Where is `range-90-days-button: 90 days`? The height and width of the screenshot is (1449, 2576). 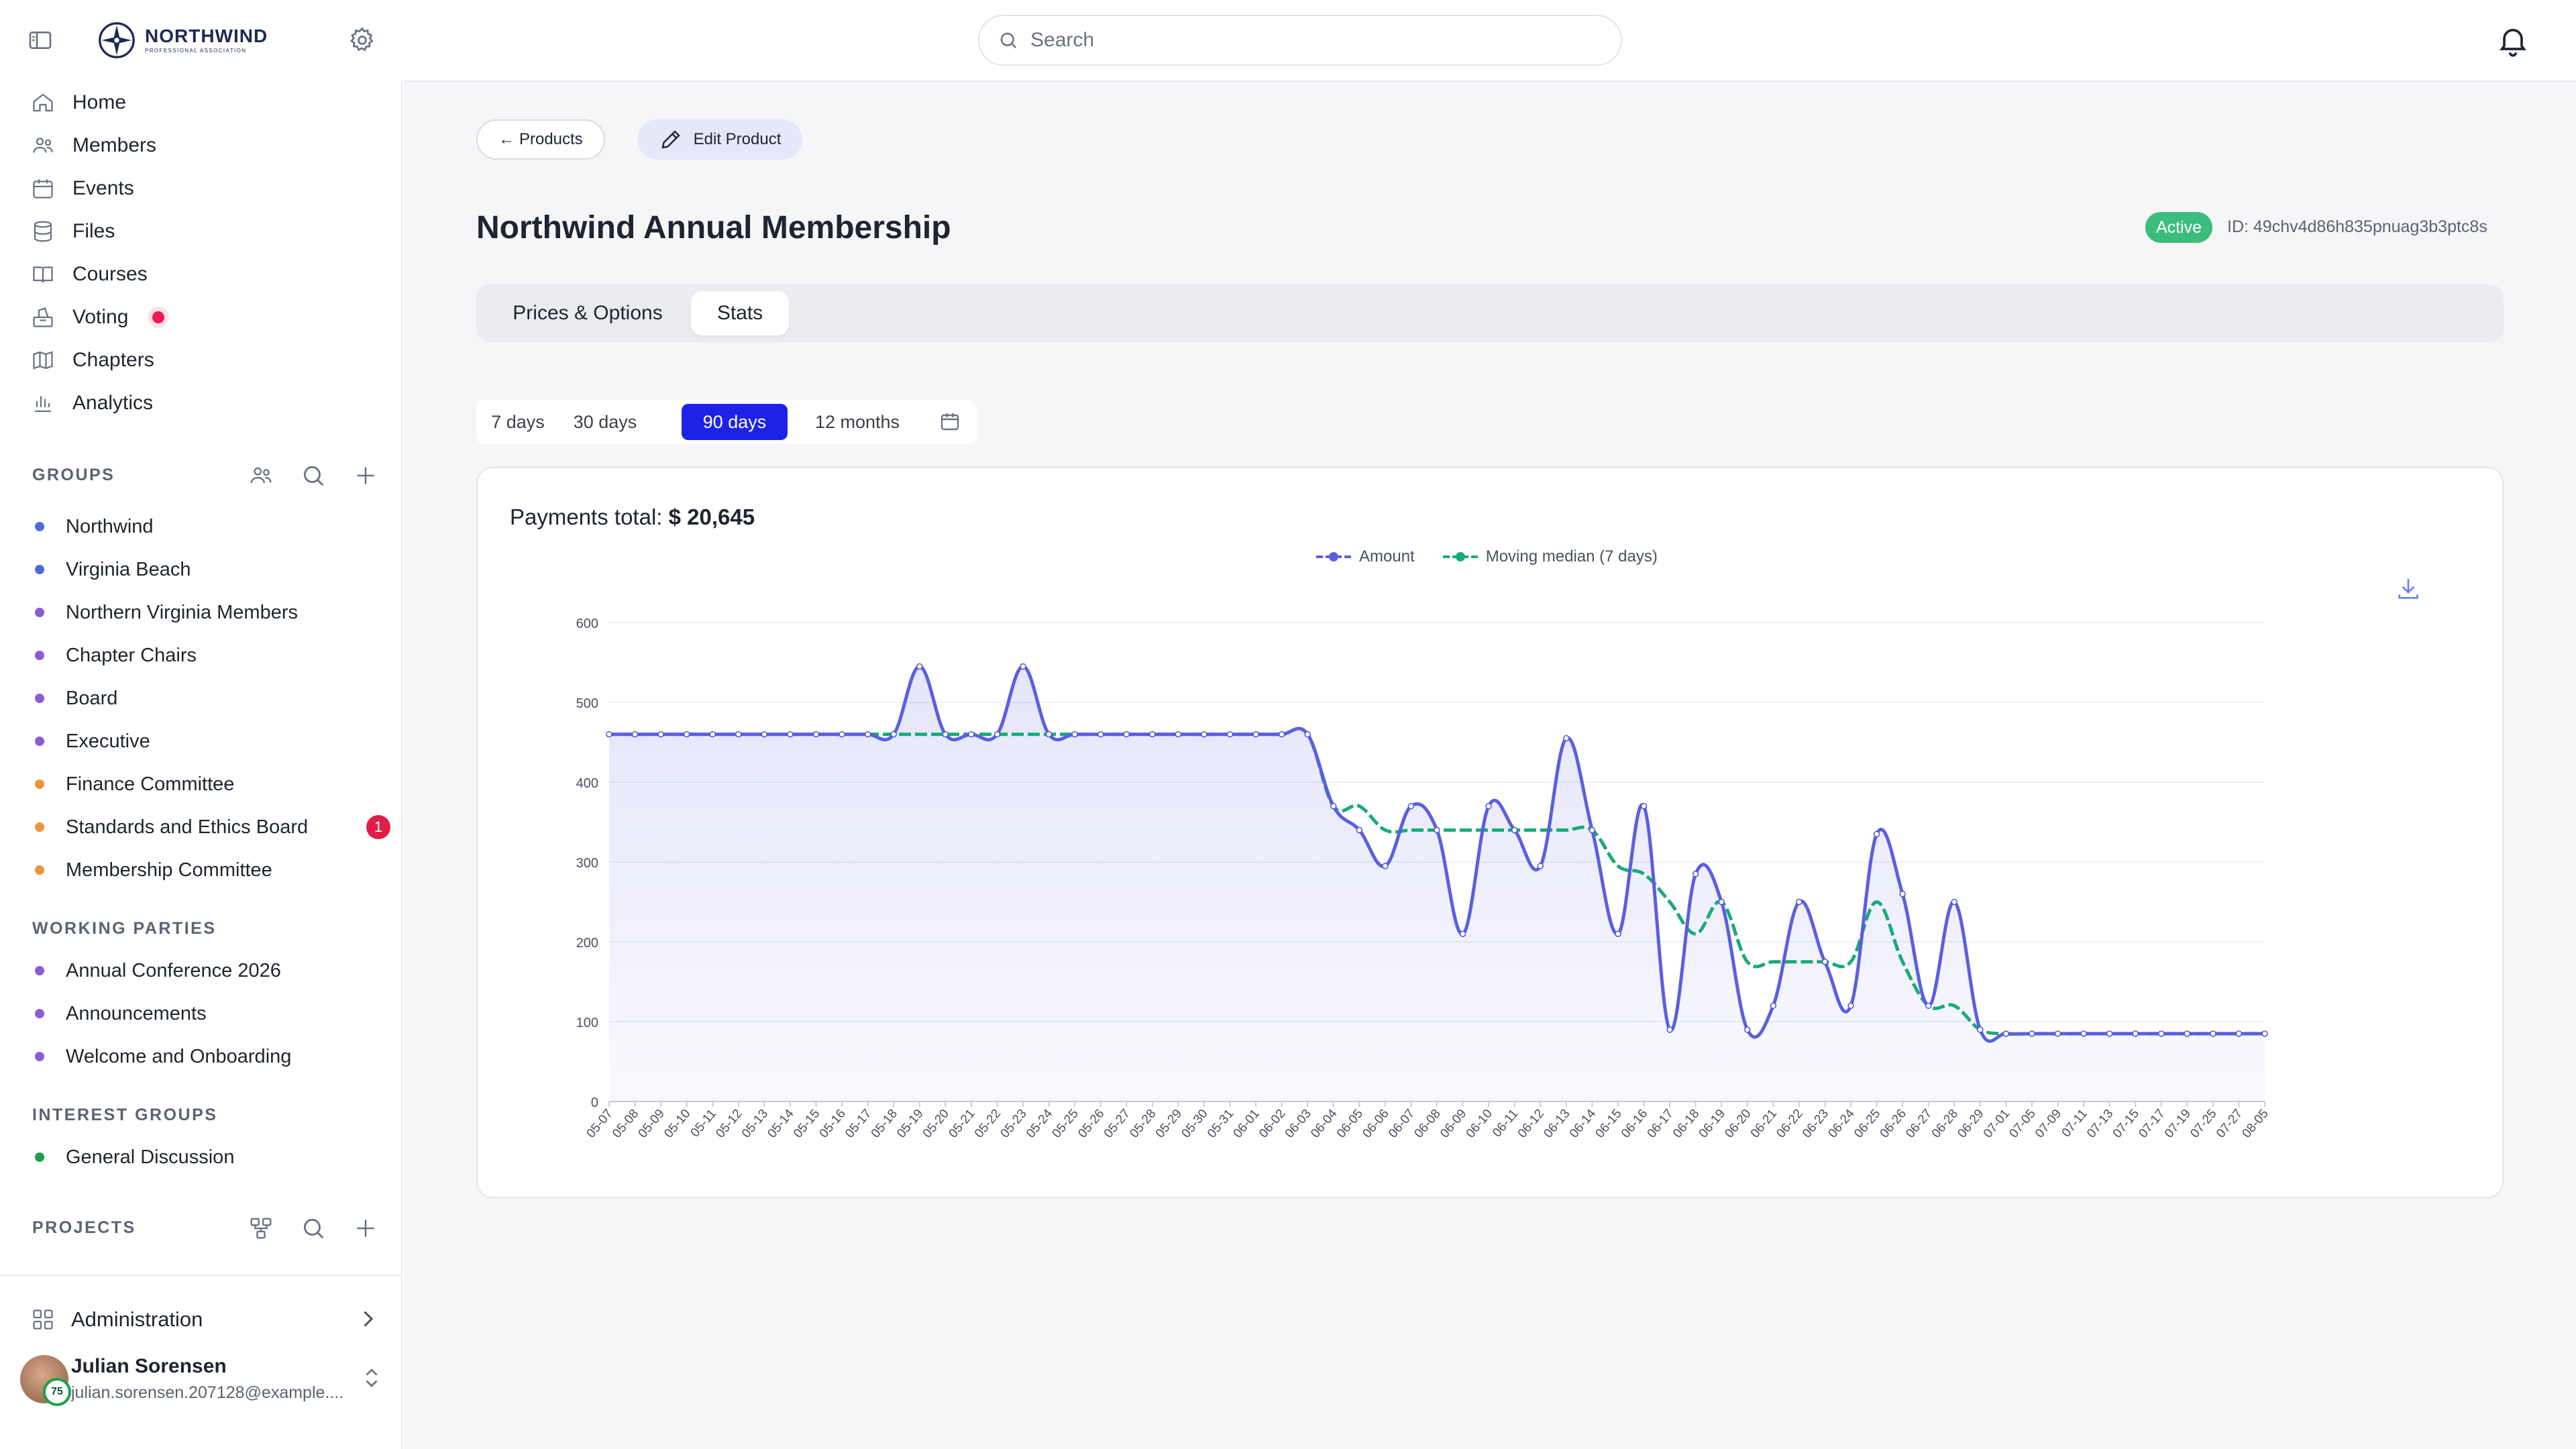 range-90-days-button: 90 days is located at coordinates (735, 422).